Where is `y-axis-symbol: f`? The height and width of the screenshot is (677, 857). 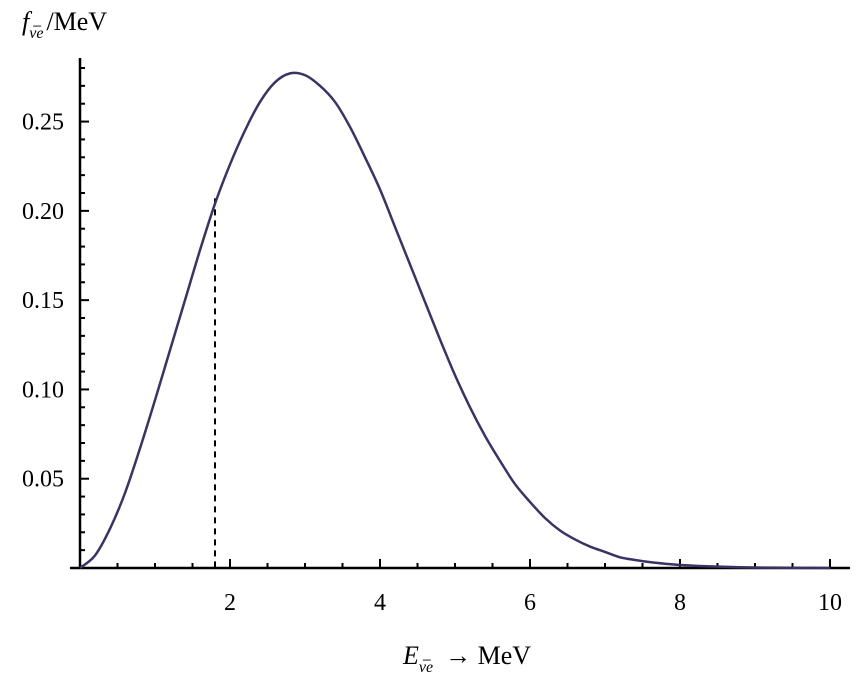
y-axis-symbol: f is located at coordinates (27, 21).